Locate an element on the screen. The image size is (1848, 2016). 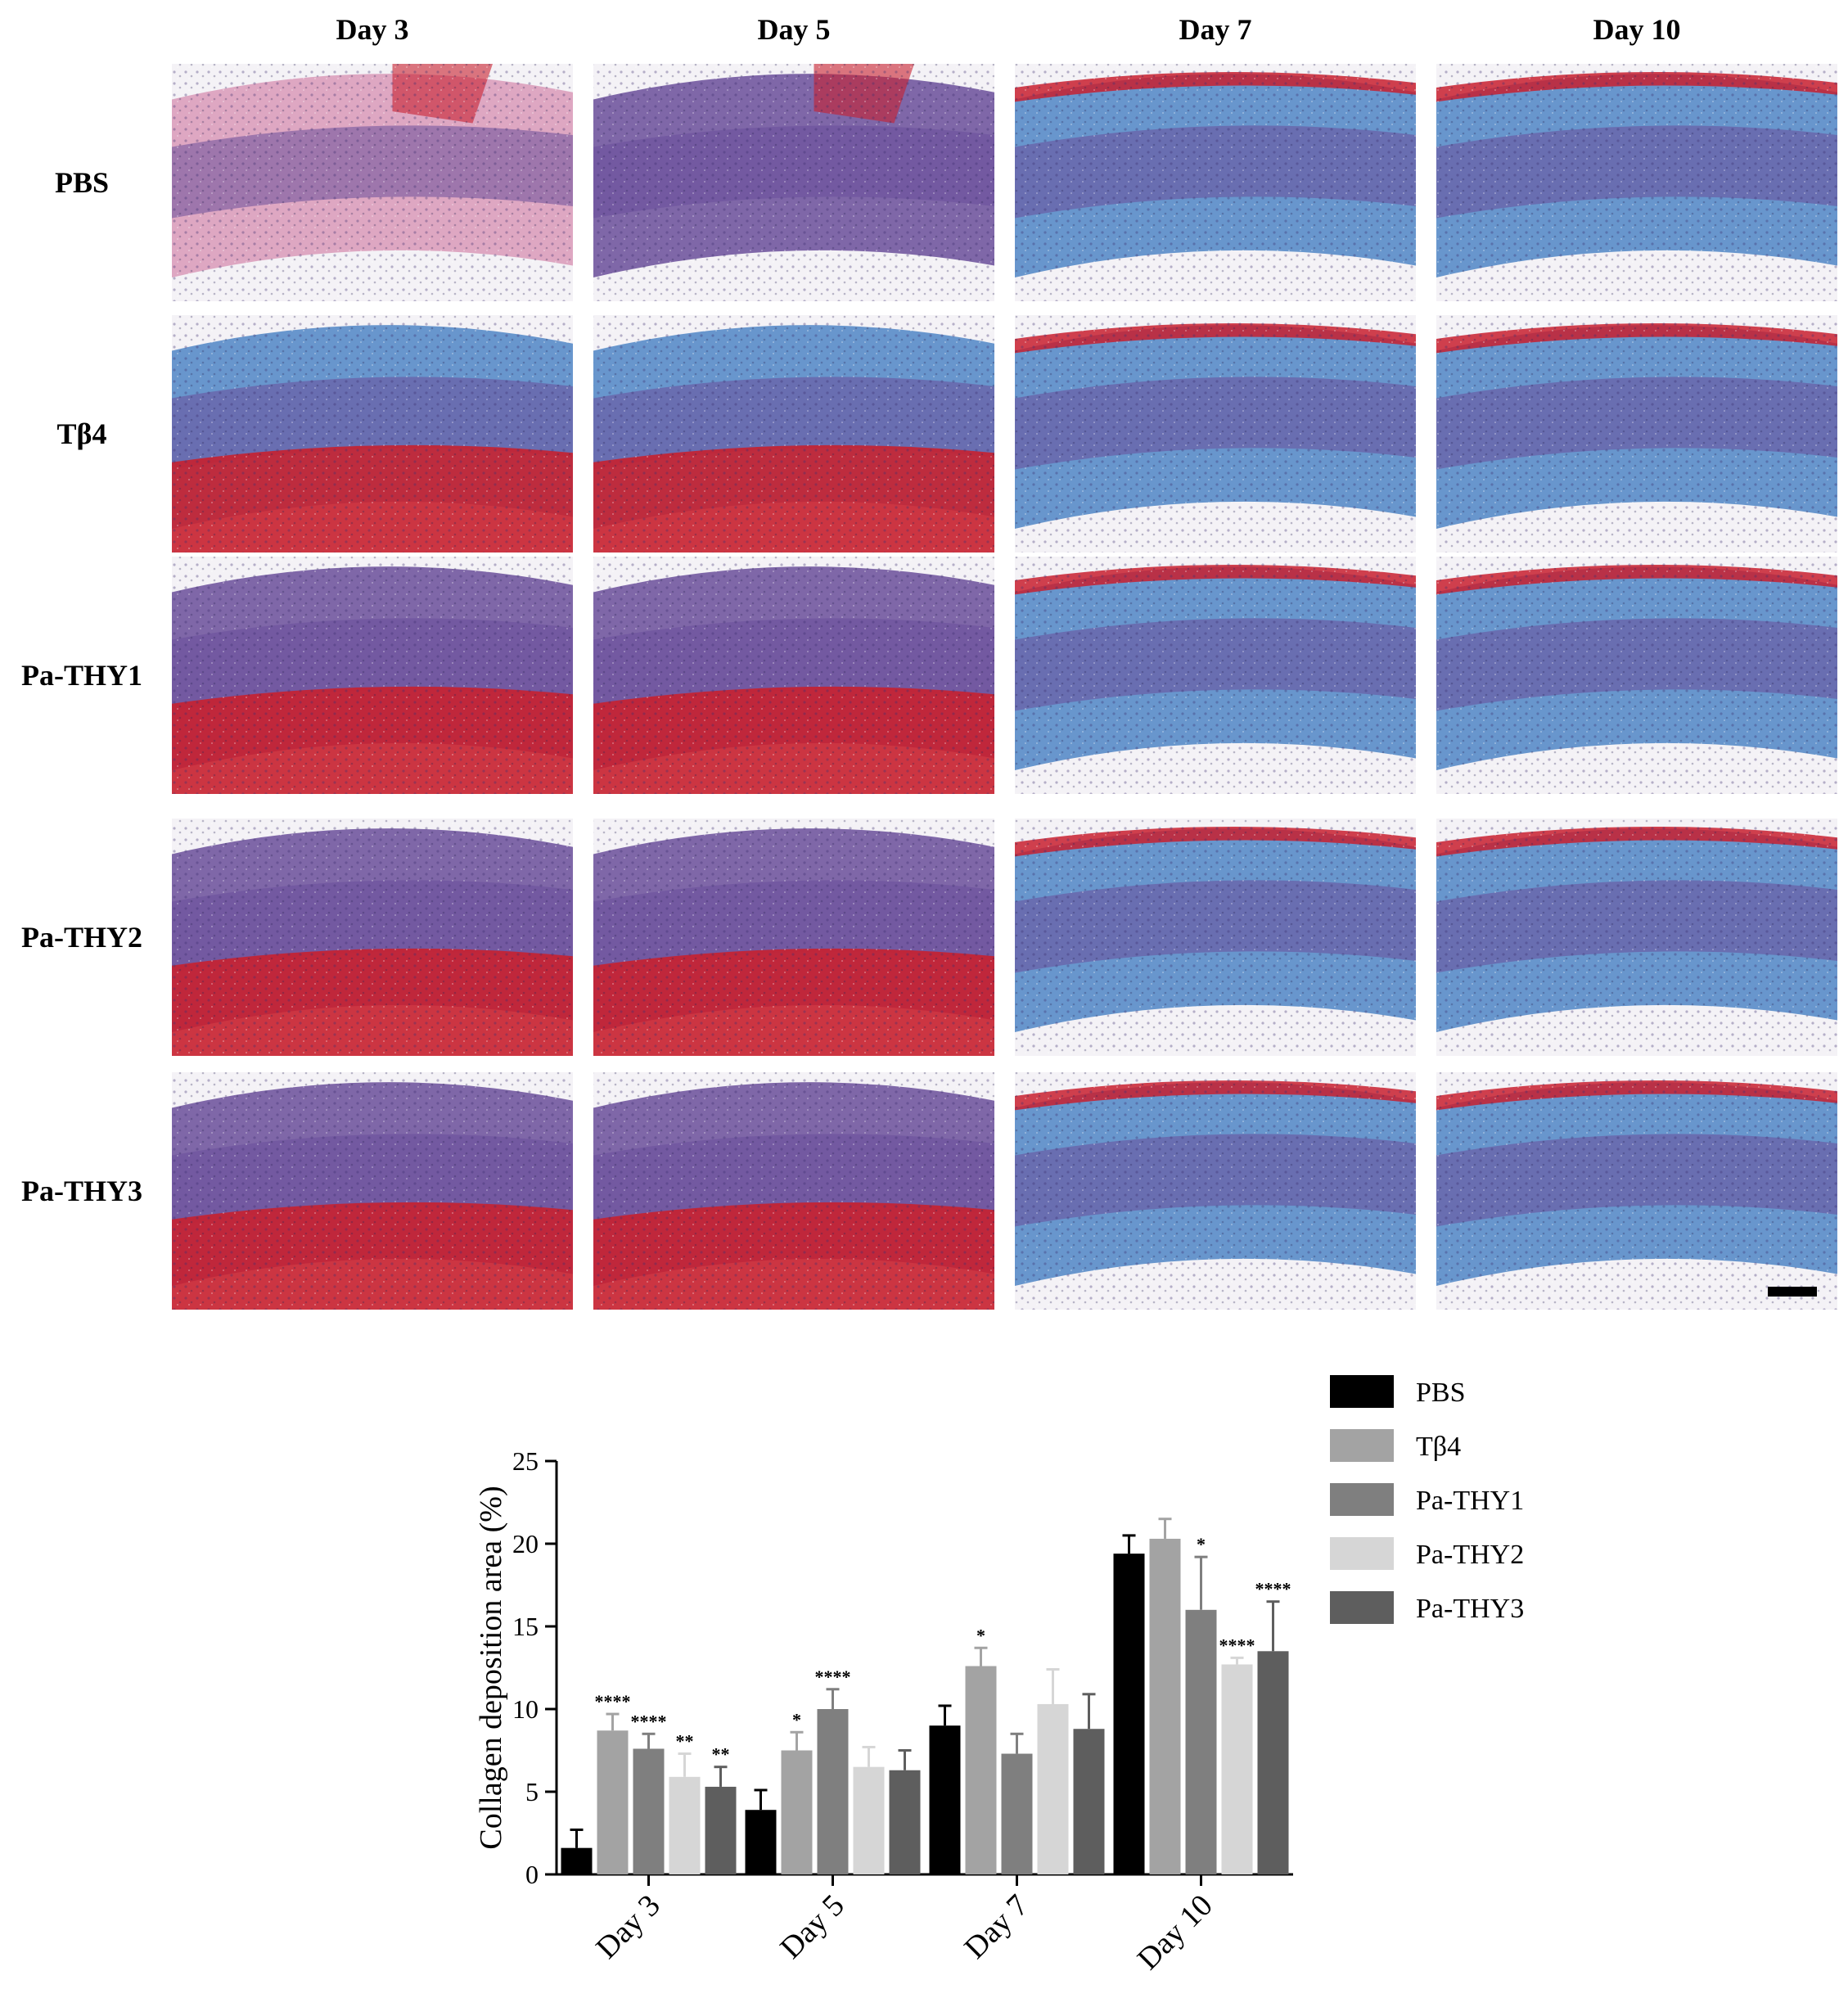
column-header: Day 10 is located at coordinates (1637, 30).